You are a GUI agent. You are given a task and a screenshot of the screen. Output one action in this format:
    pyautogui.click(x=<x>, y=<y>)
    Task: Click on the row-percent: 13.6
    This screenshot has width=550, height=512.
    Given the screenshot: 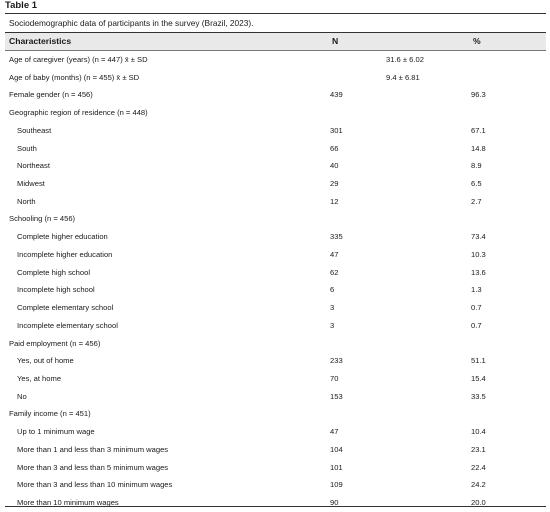 What is the action you would take?
    pyautogui.click(x=478, y=272)
    